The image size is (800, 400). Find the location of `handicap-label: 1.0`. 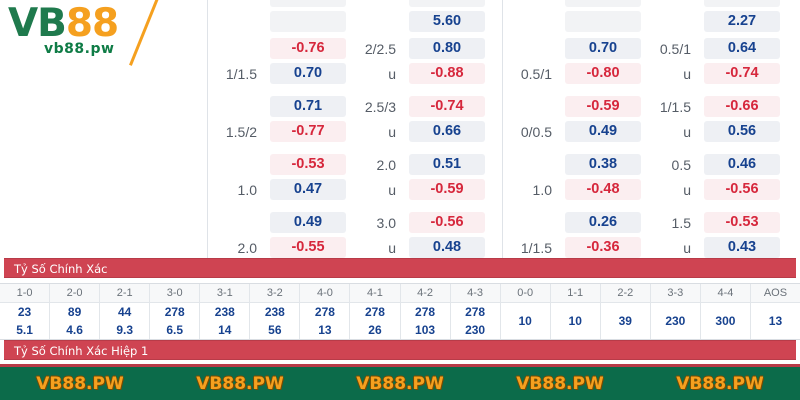

handicap-label: 1.0 is located at coordinates (542, 189).